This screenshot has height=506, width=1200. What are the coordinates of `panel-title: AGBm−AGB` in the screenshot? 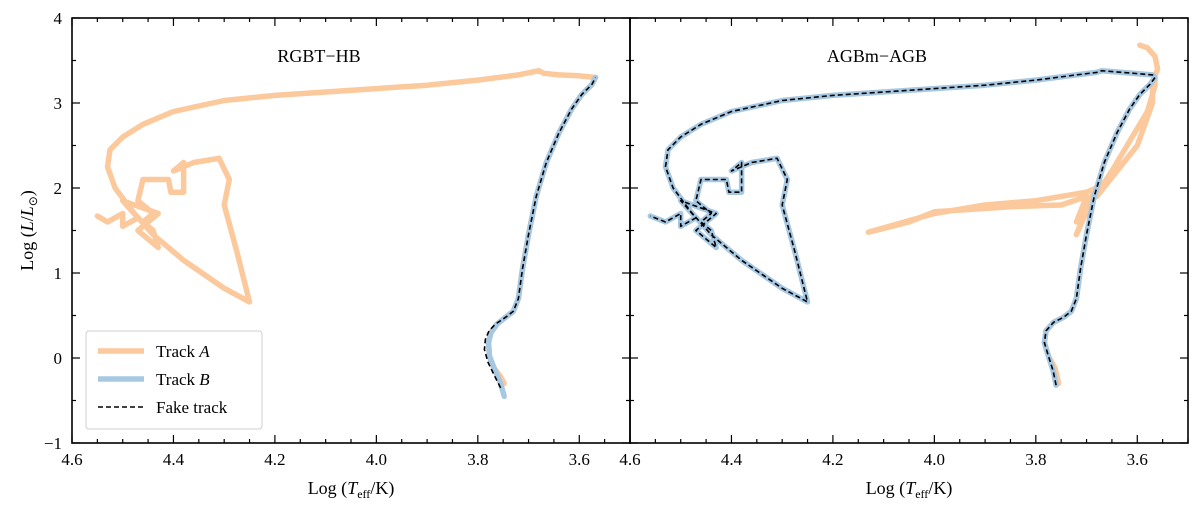 It's located at (877, 56).